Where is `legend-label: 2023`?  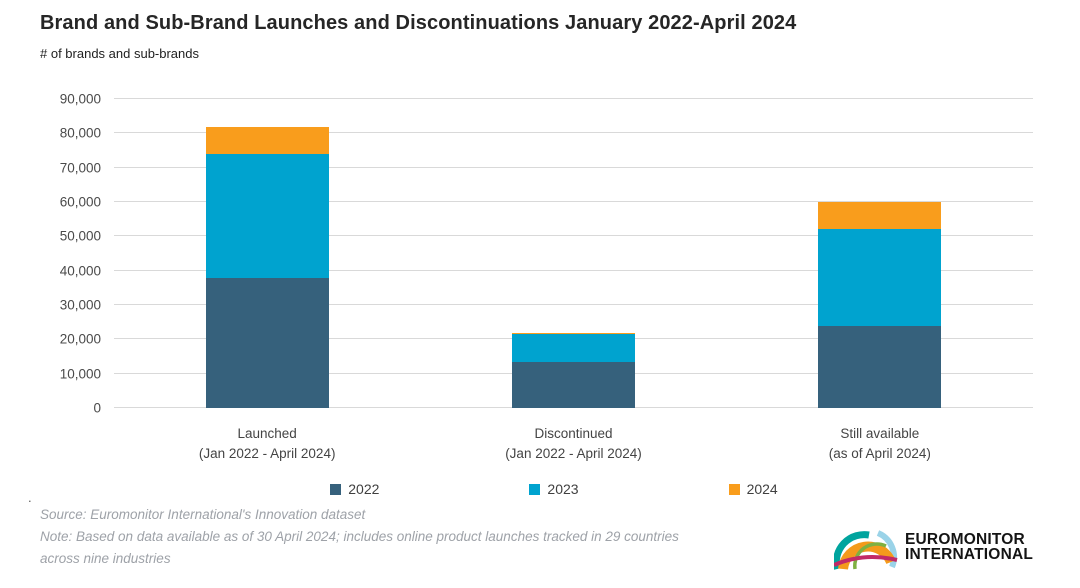
legend-label: 2023 is located at coordinates (563, 489).